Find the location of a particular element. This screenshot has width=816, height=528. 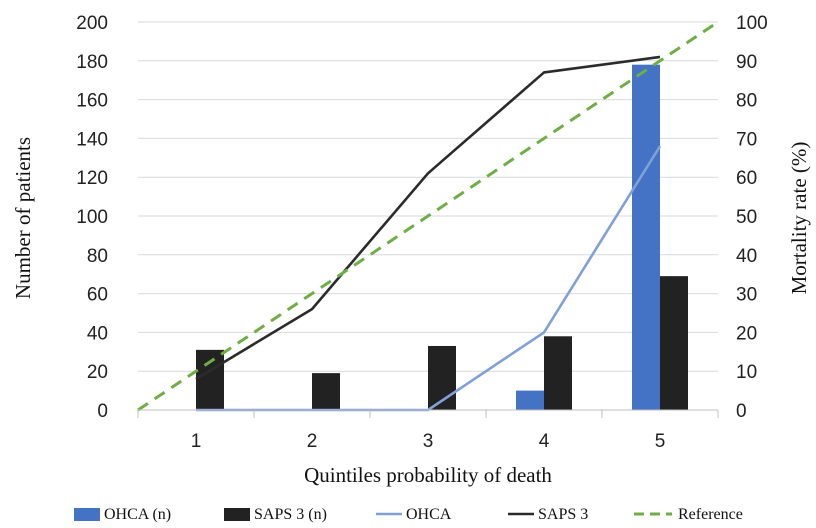

y2-tick-label: 70 is located at coordinates (746, 139).